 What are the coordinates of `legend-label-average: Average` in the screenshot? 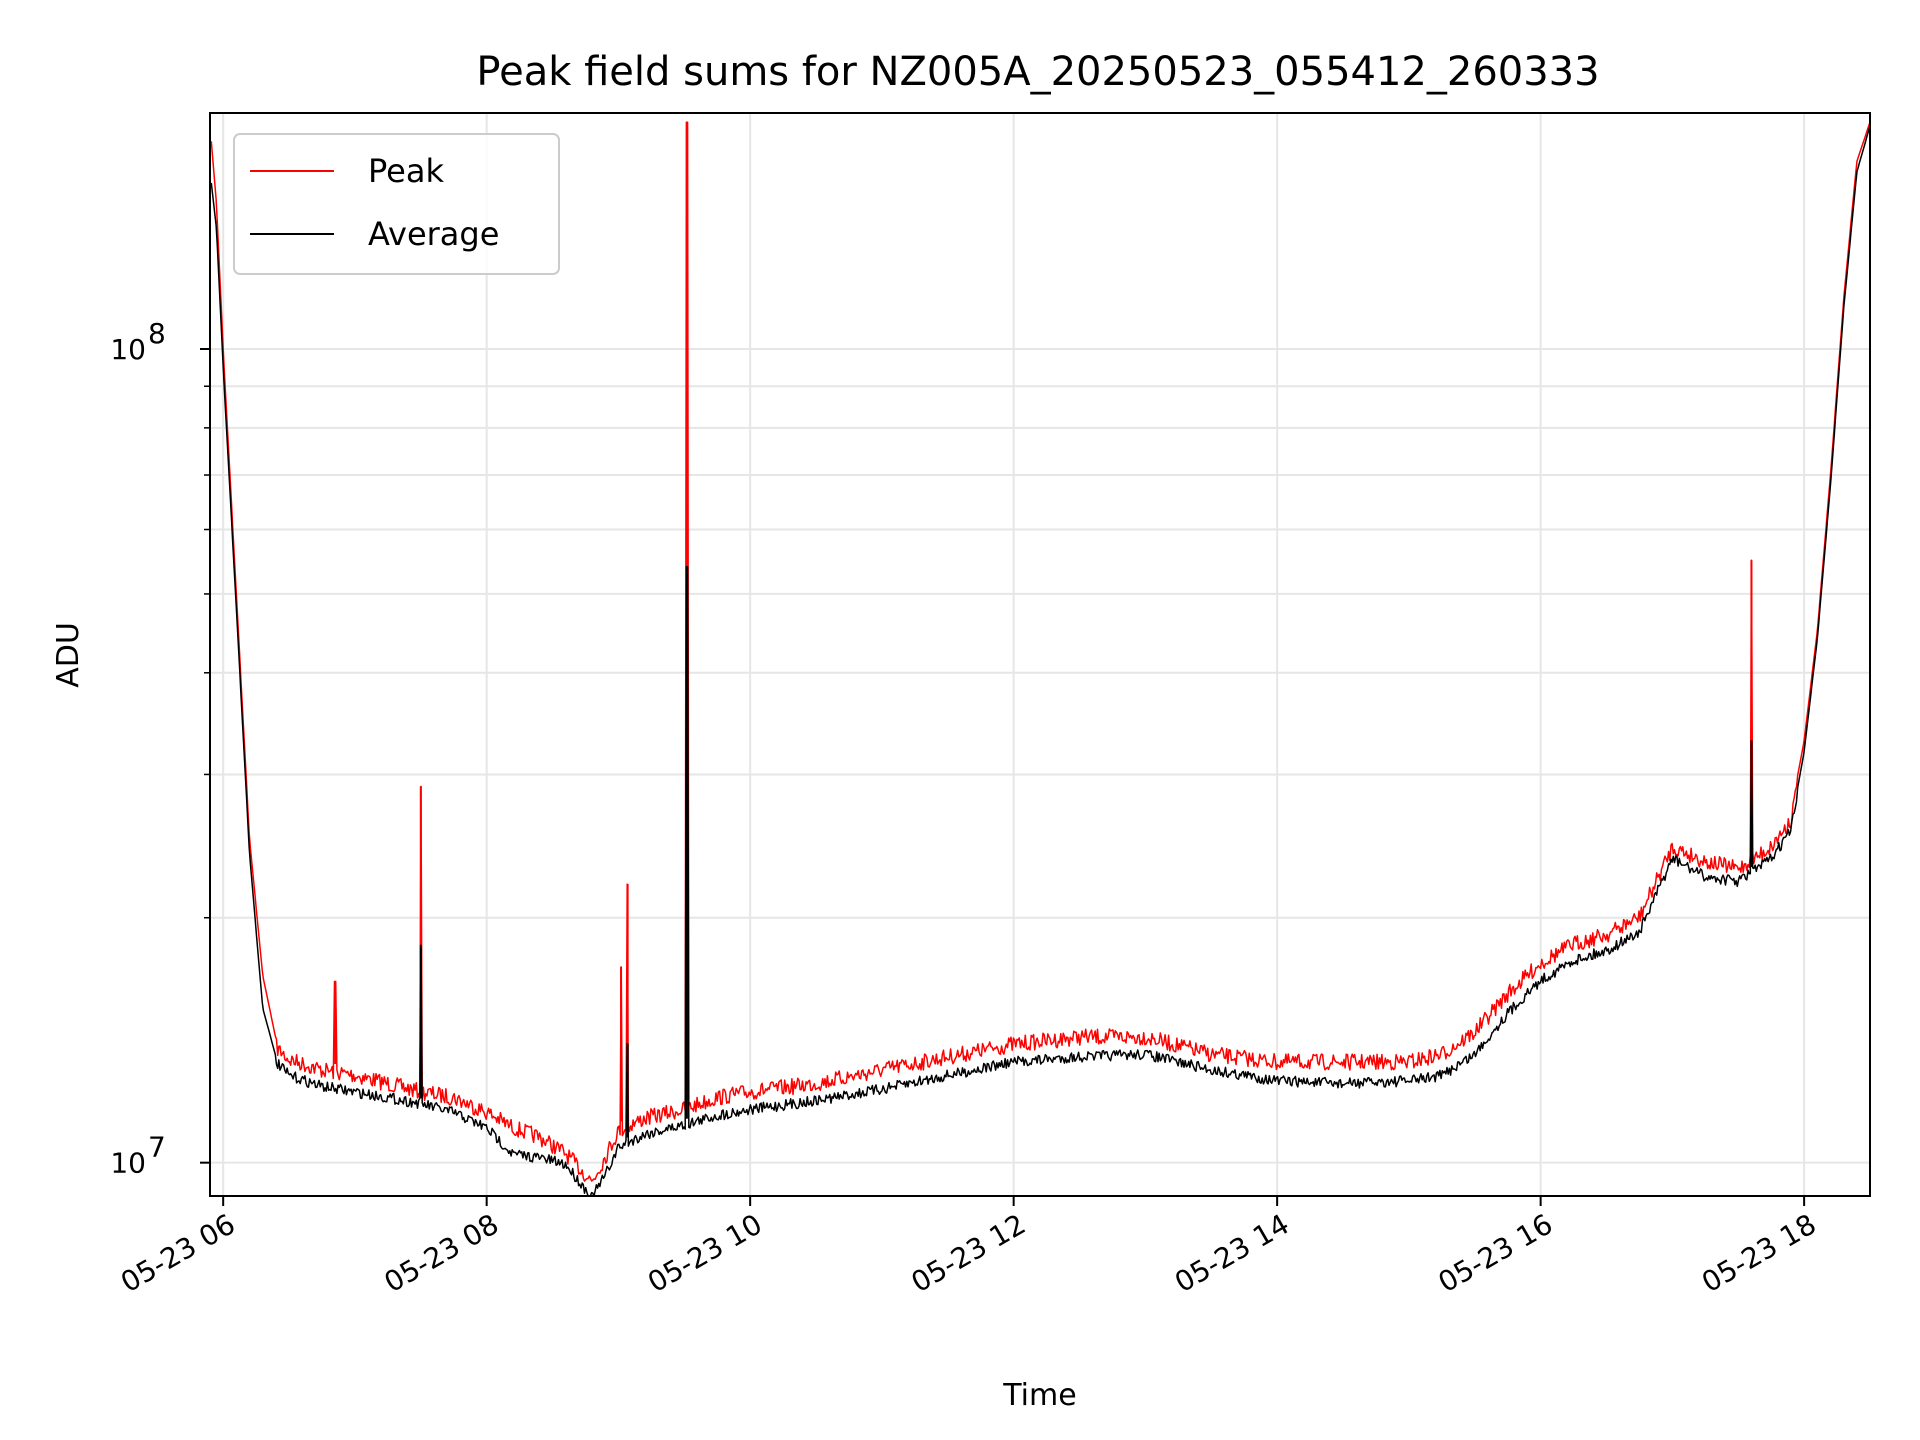 It's located at (433, 234).